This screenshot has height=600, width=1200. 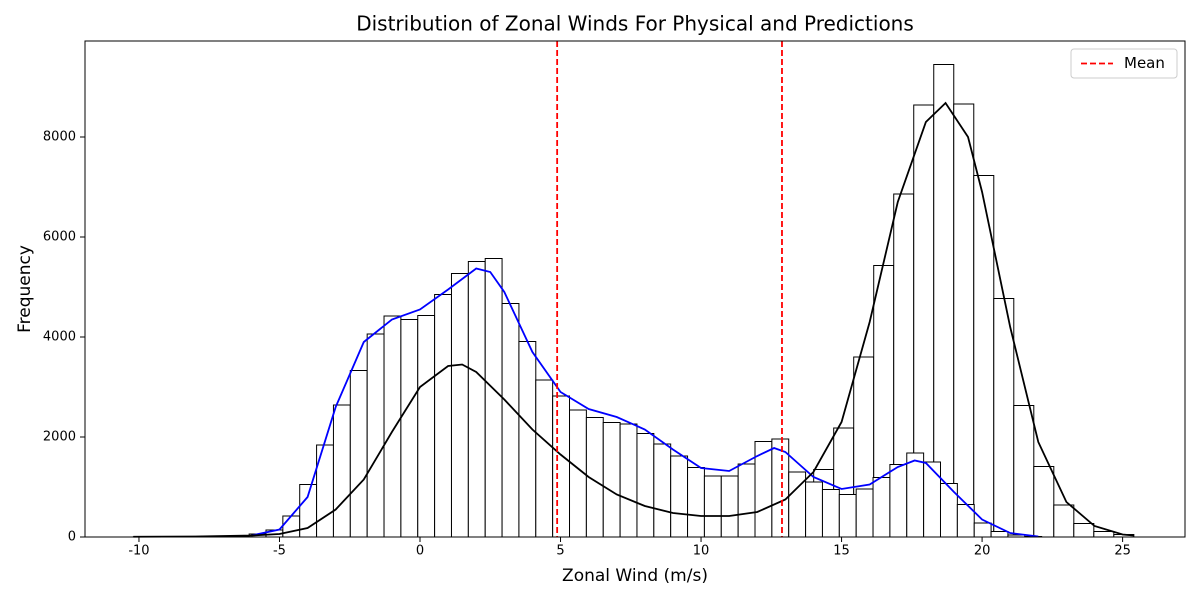 What do you see at coordinates (59, 437) in the screenshot?
I see `y-tick-label: 2000` at bounding box center [59, 437].